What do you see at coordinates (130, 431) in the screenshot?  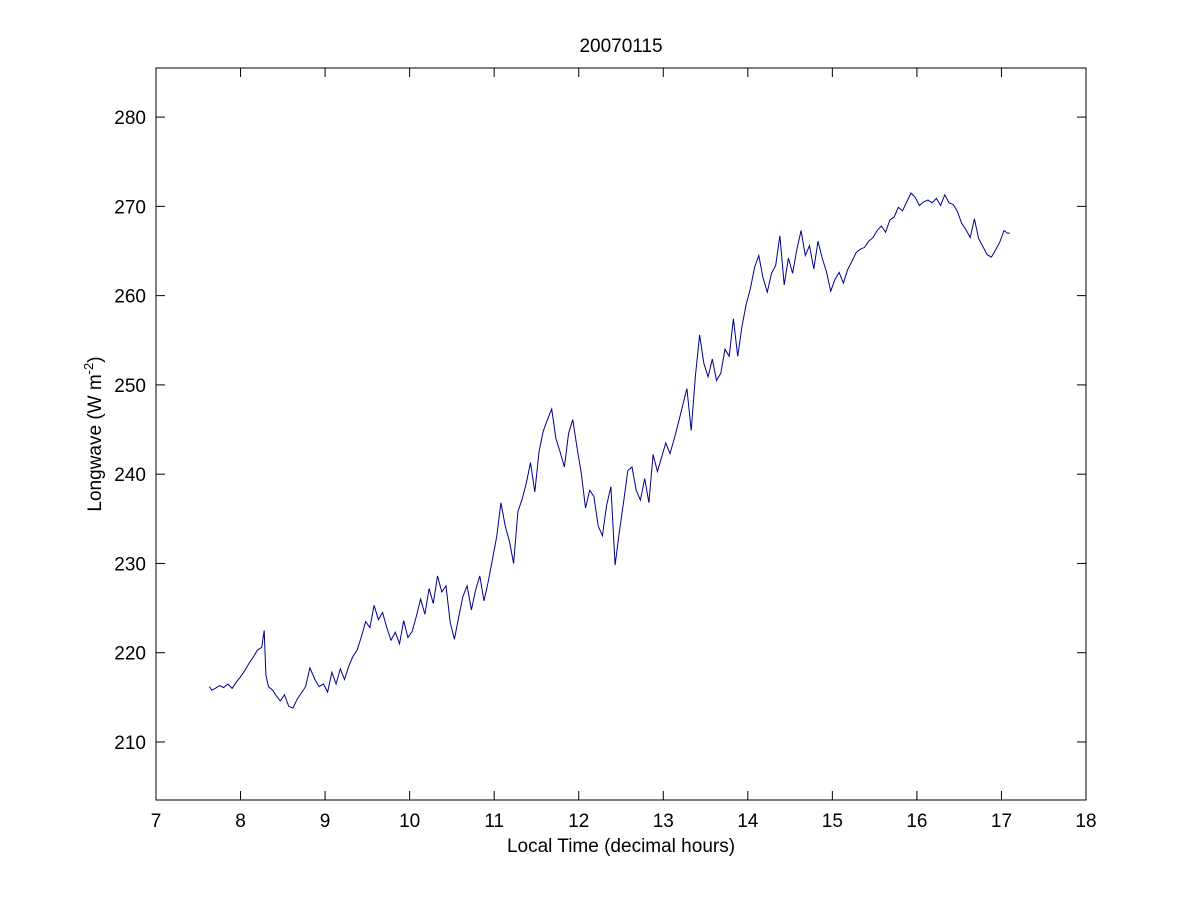 I see `y-tick-labels: 210 220 230 240 250 260 270 280` at bounding box center [130, 431].